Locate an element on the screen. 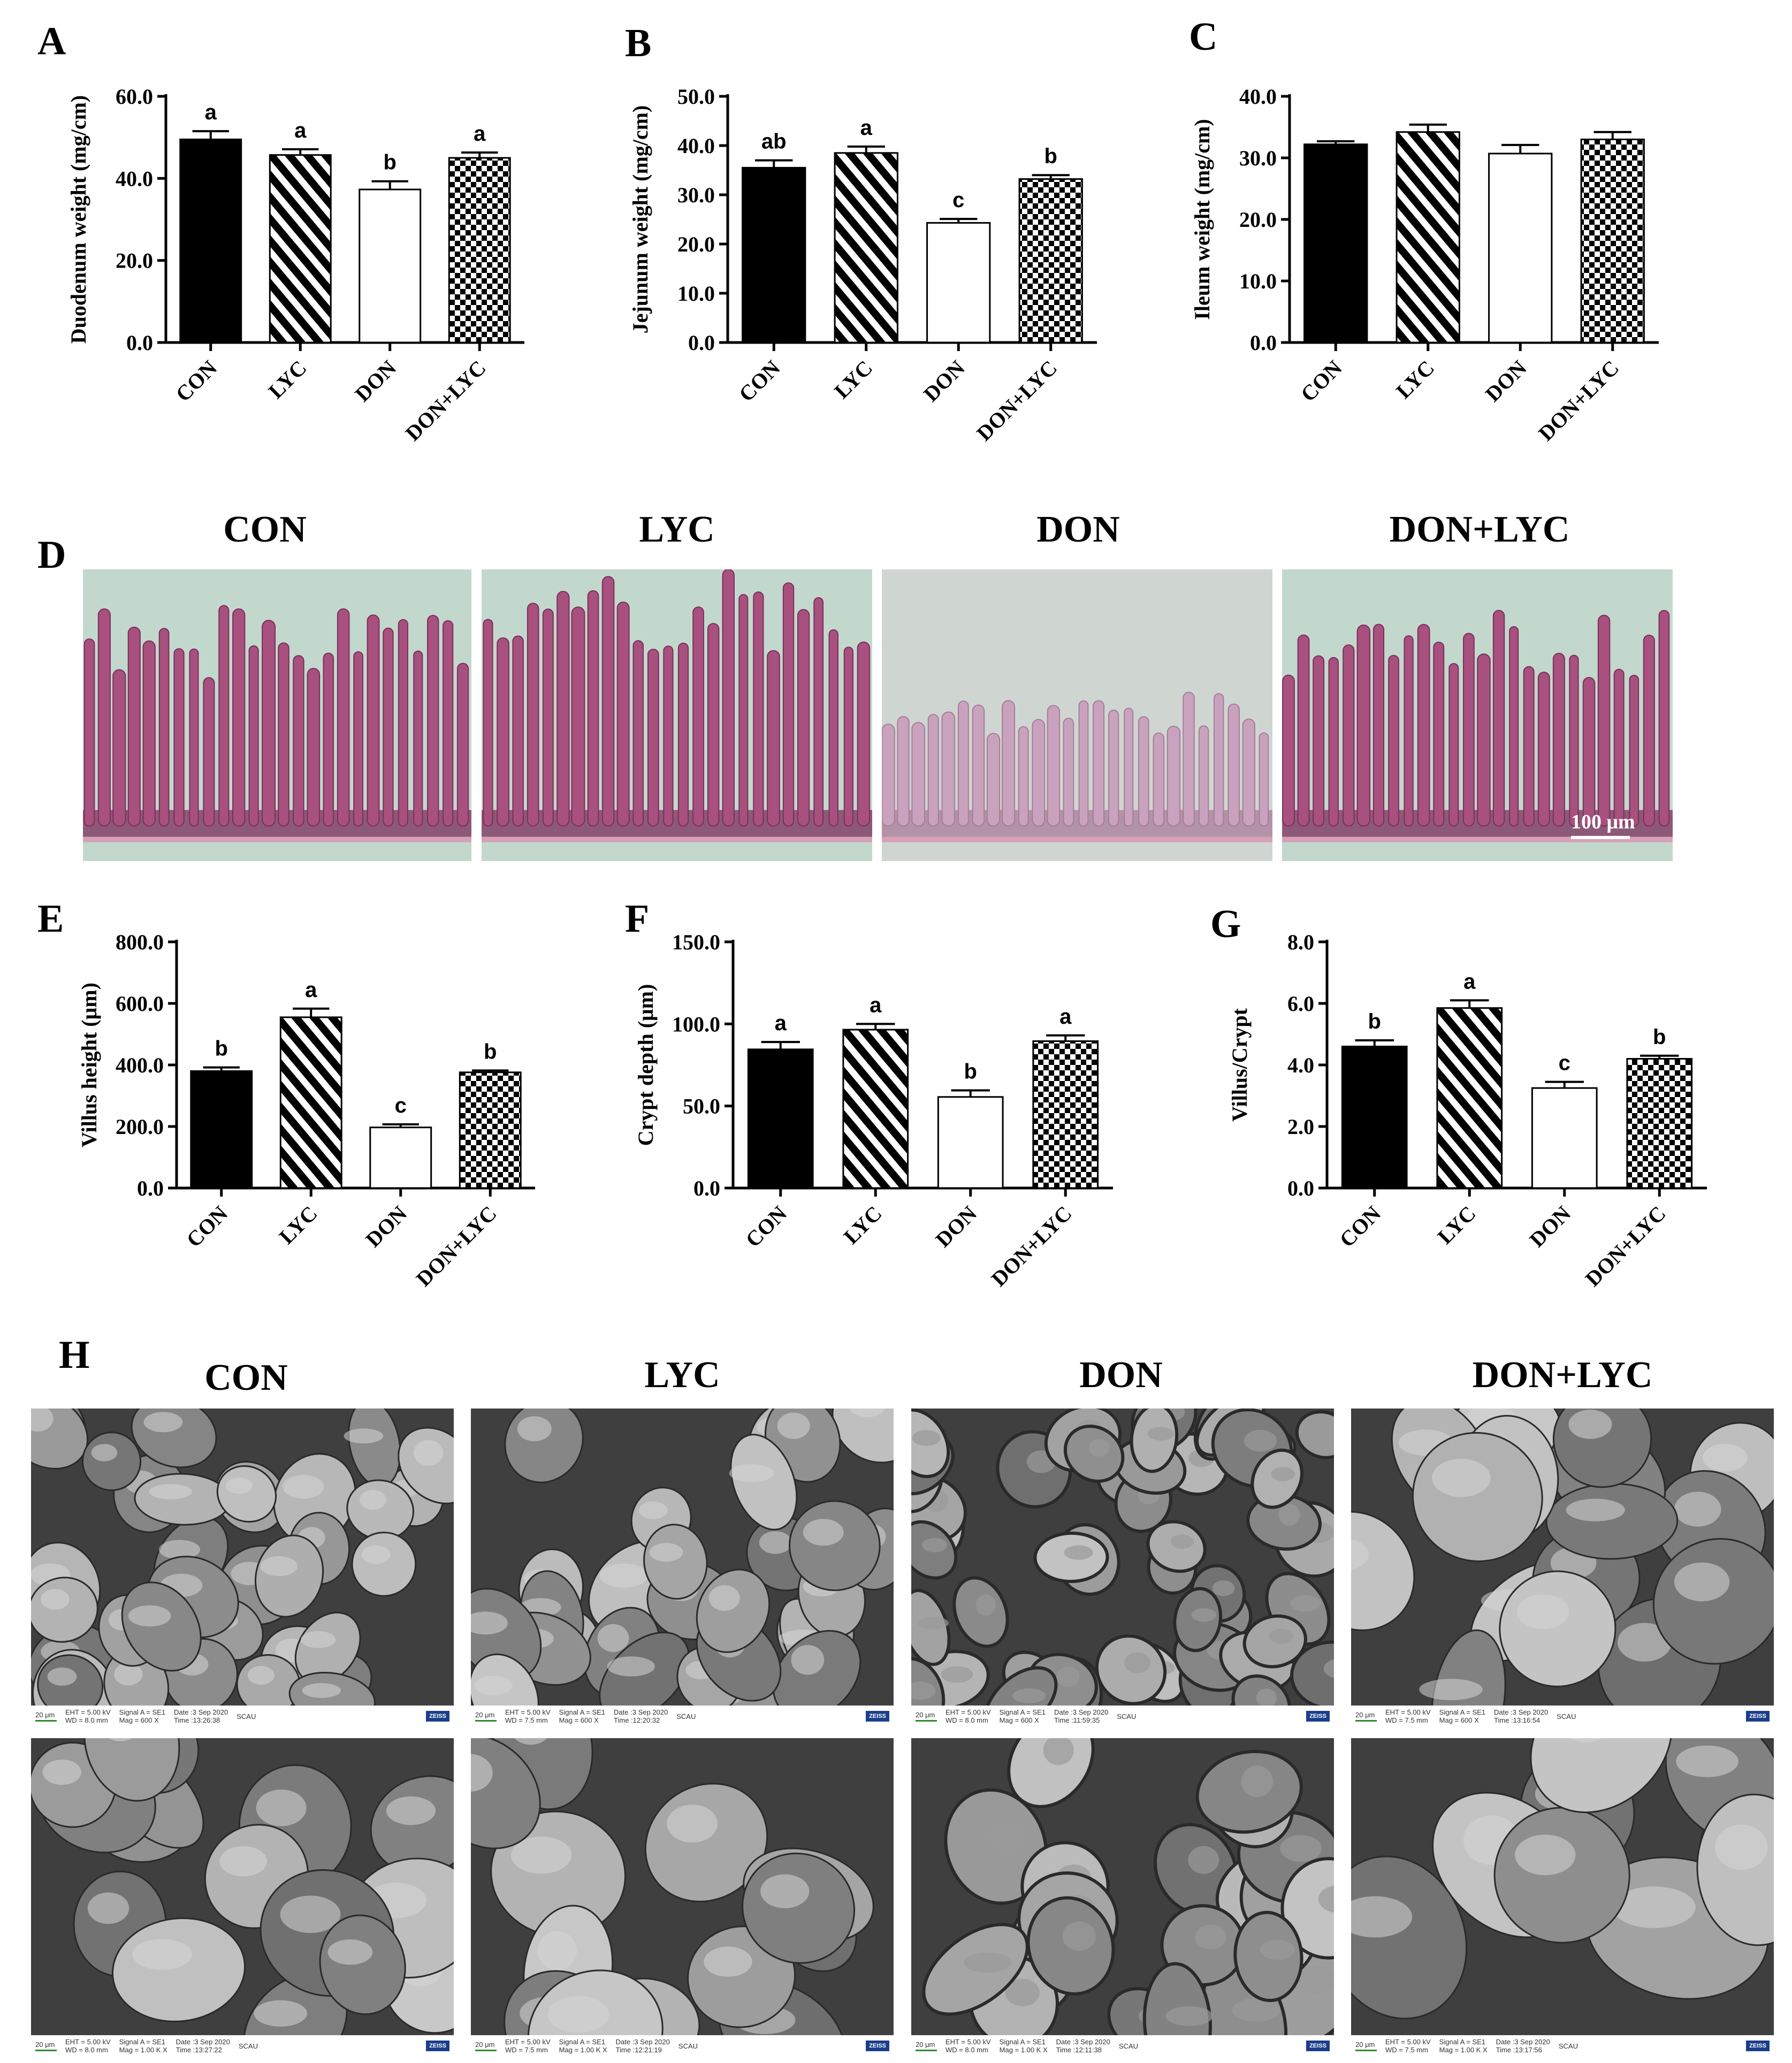  y-tick-label: 30.0 is located at coordinates (1258, 158).